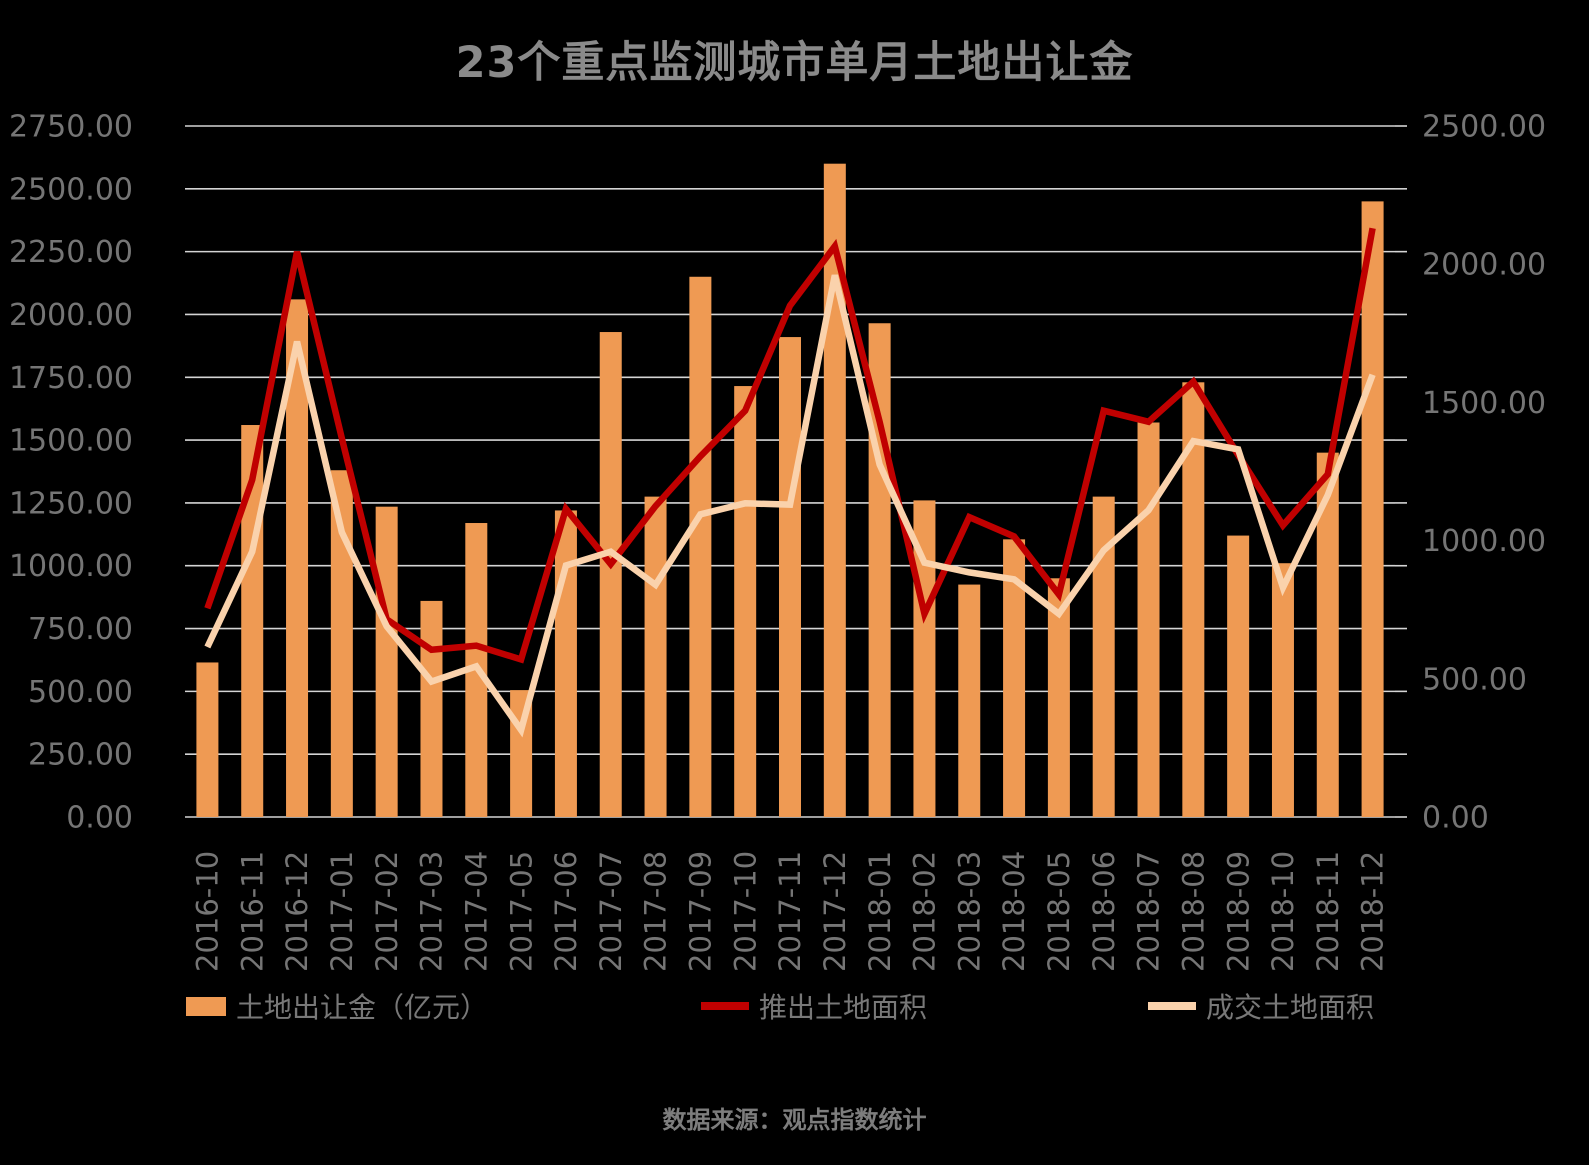 This screenshot has height=1165, width=1589. What do you see at coordinates (745, 911) in the screenshot?
I see `x-axis-label-2017-10: 2017-10` at bounding box center [745, 911].